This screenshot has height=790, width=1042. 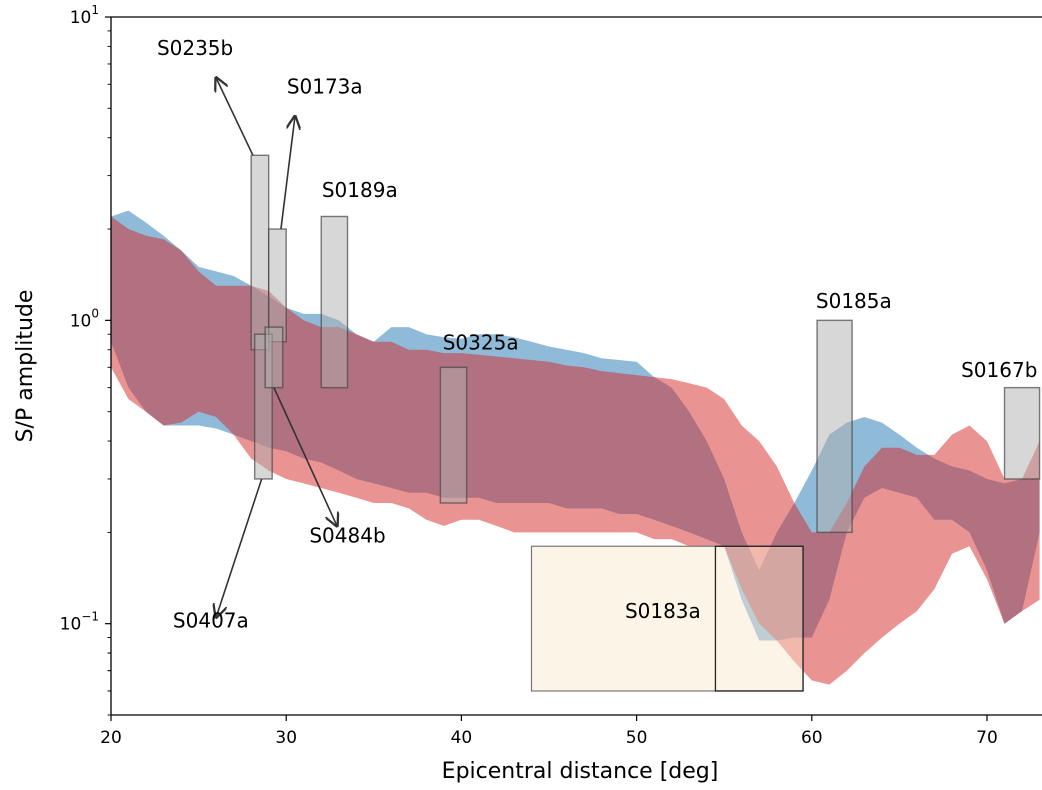 What do you see at coordinates (1022, 433) in the screenshot?
I see `obs-box-s0167b` at bounding box center [1022, 433].